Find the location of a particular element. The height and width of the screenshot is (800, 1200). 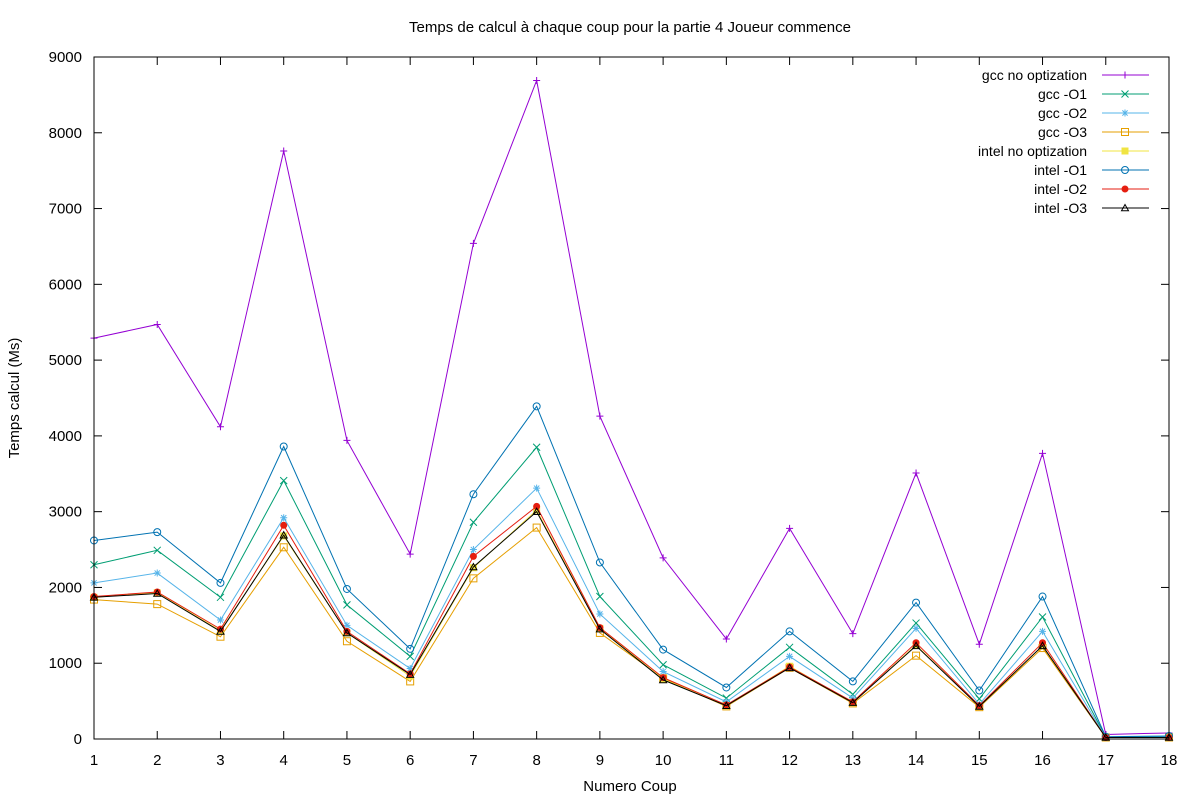

x-tick-label: 1 is located at coordinates (94, 760).